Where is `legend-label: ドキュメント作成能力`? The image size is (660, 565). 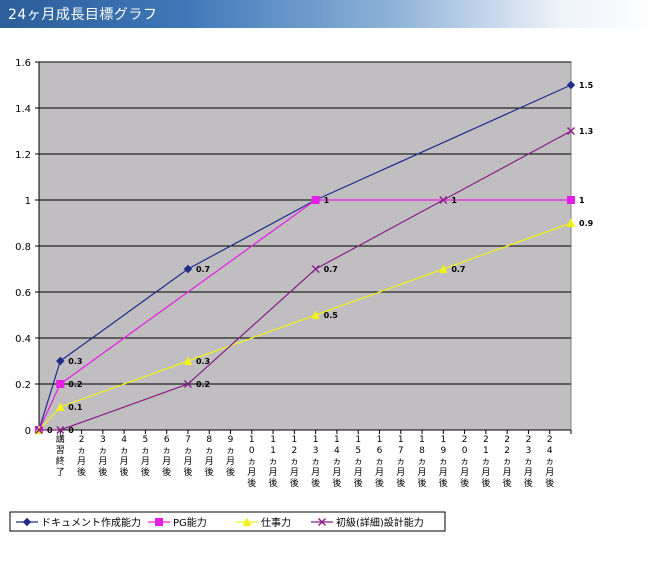 legend-label: ドキュメント作成能力 is located at coordinates (91, 522).